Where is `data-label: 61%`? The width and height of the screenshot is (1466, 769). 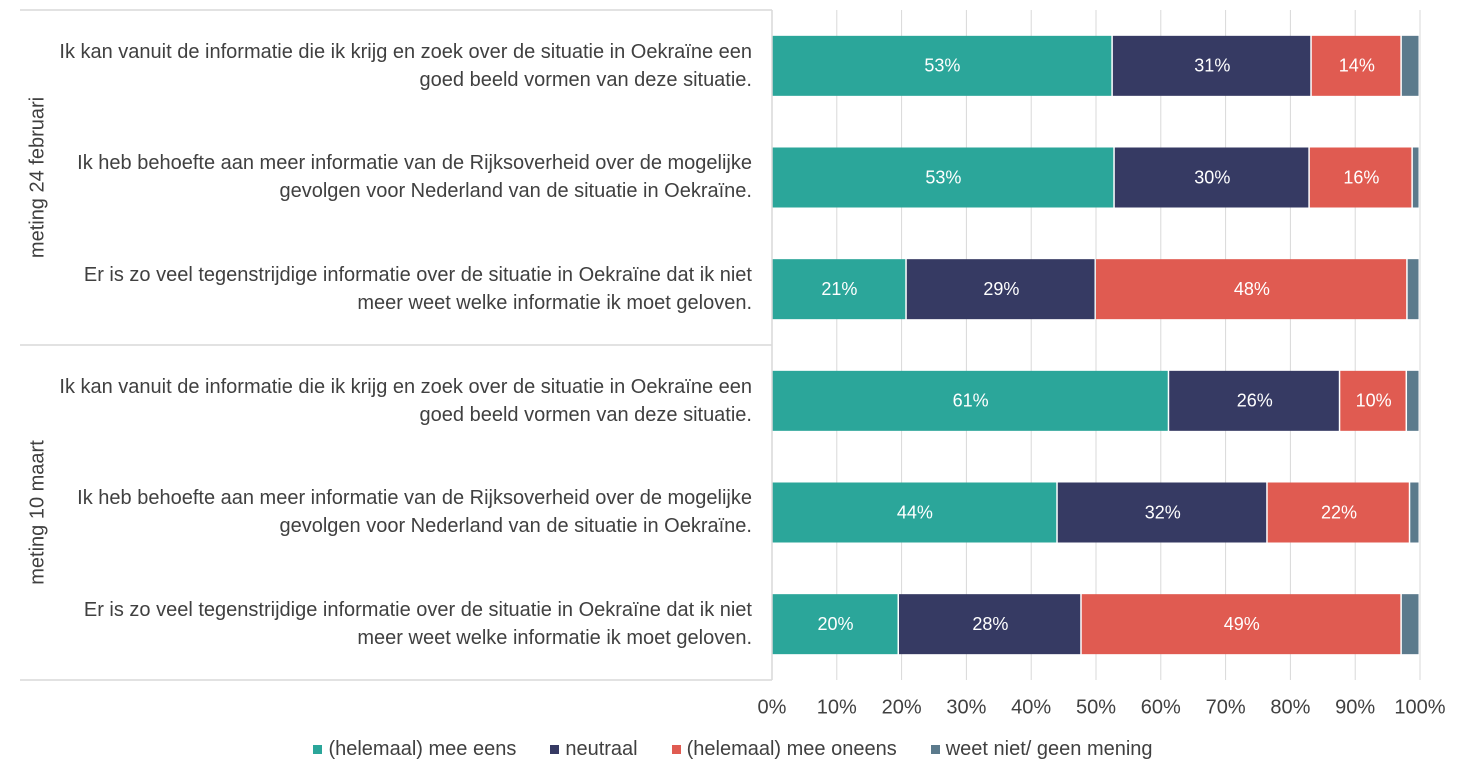 data-label: 61% is located at coordinates (971, 401).